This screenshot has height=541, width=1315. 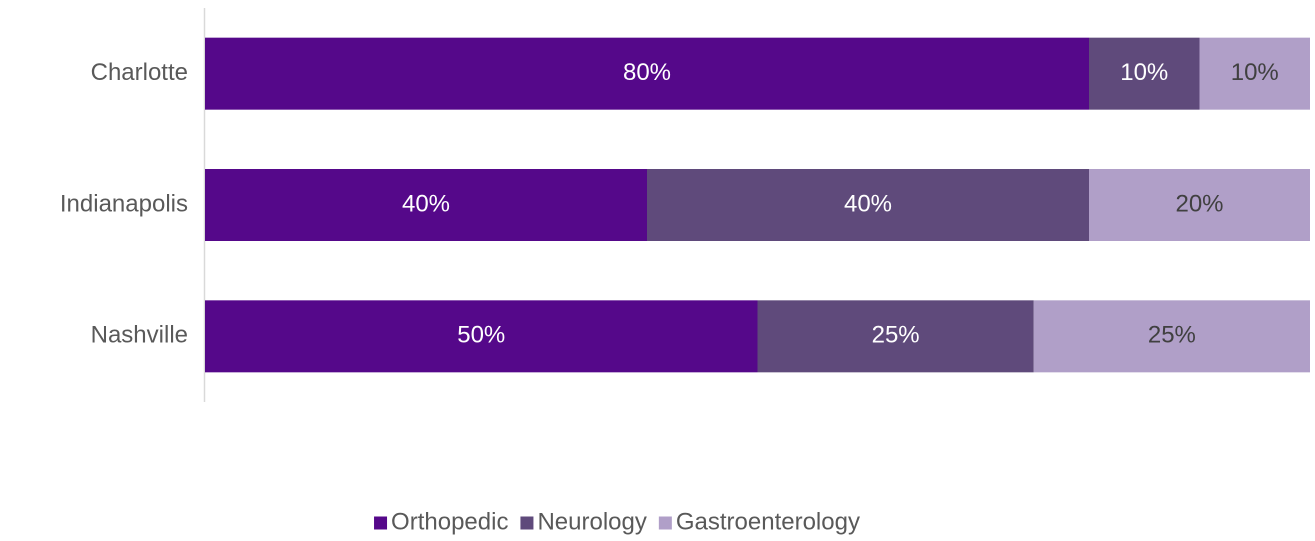 I want to click on data-label: 80%, so click(x=647, y=72).